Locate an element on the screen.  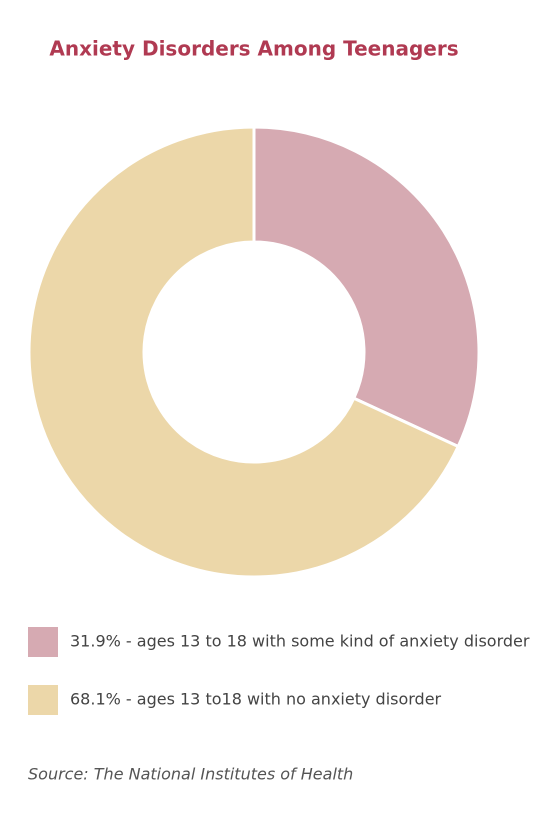
chart-title: Anxiety Disorders Among Teenagers is located at coordinates (253, 49).